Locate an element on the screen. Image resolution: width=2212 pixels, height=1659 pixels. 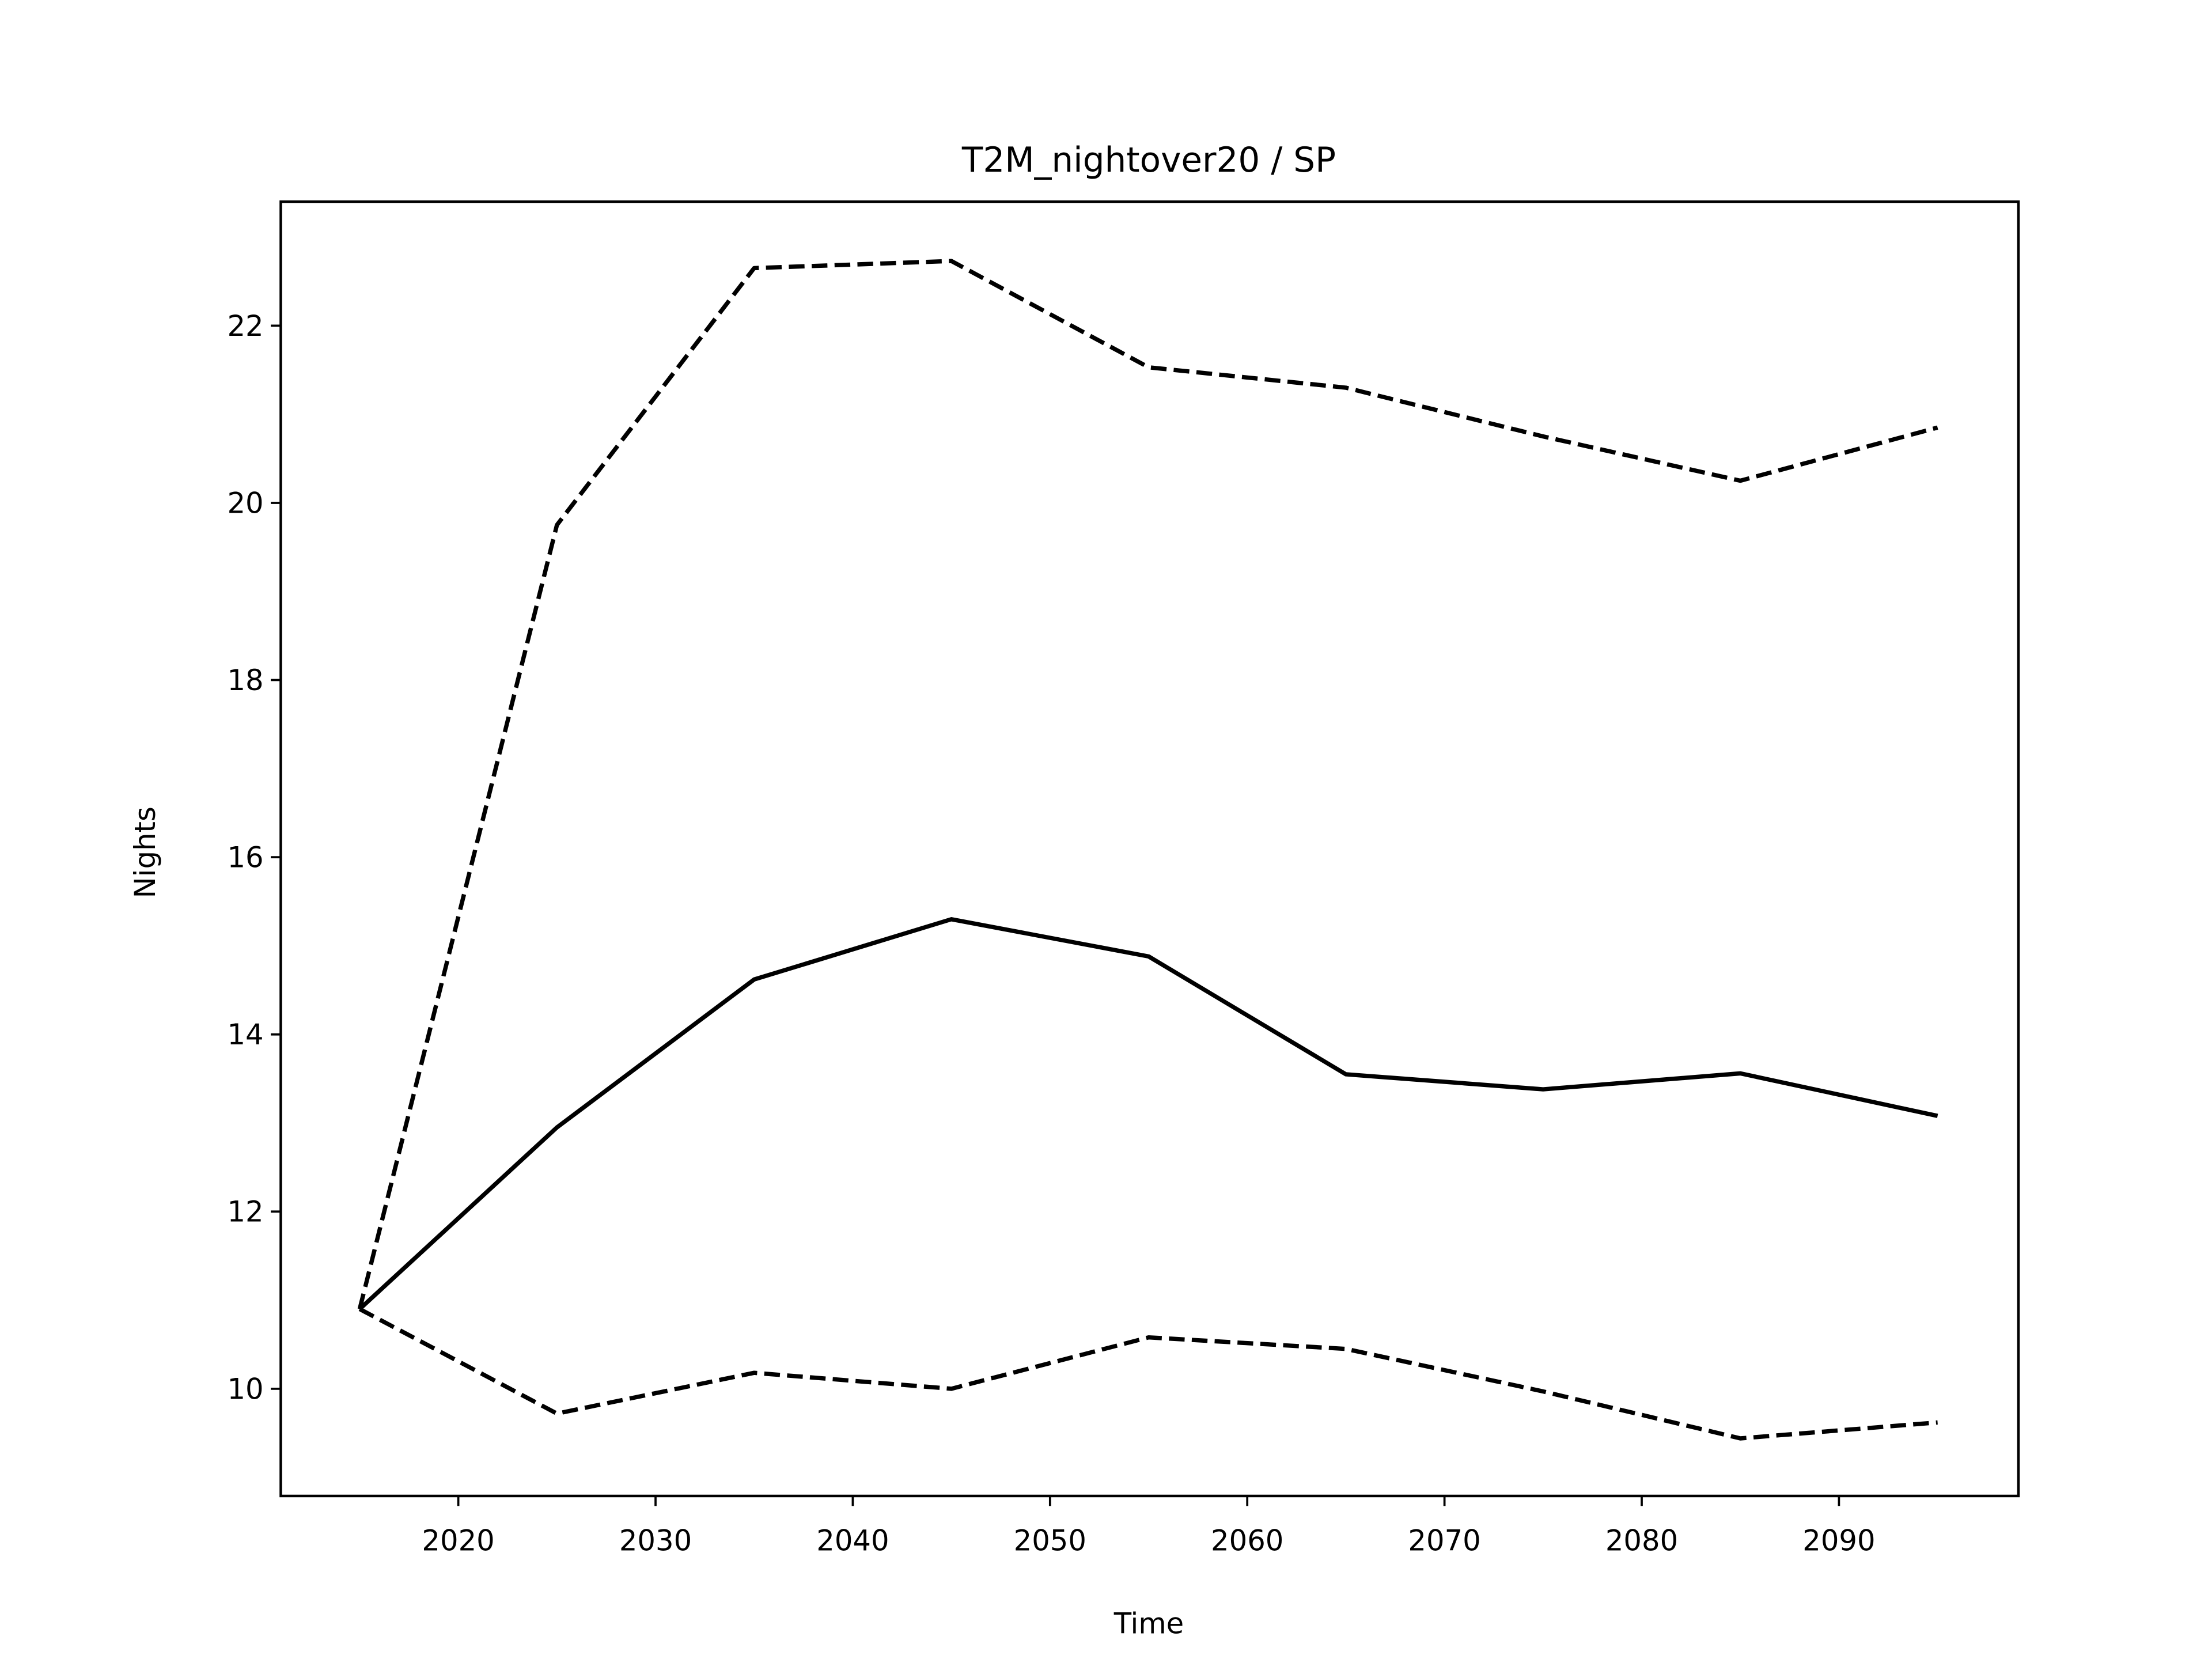
x-tick-label: 2040 is located at coordinates (852, 1540).